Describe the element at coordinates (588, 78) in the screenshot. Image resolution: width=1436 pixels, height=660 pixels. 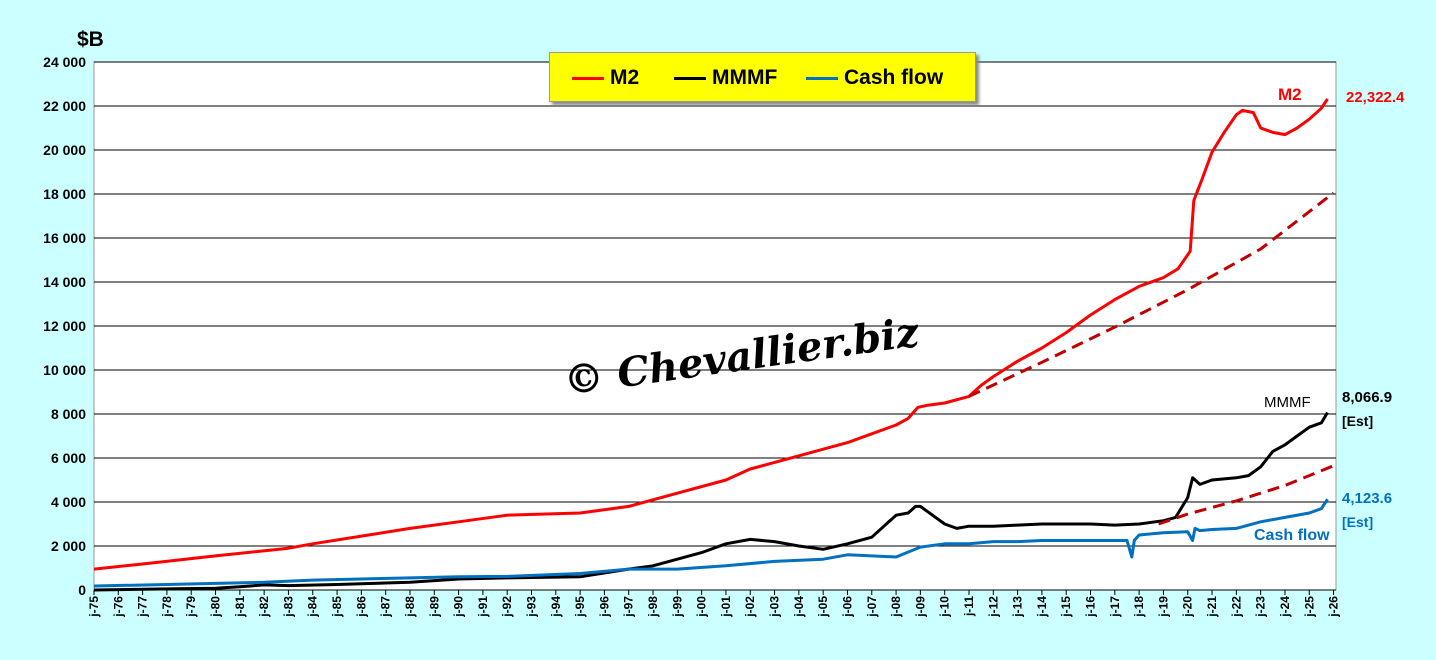
I see `legend-swatch-m2` at that location.